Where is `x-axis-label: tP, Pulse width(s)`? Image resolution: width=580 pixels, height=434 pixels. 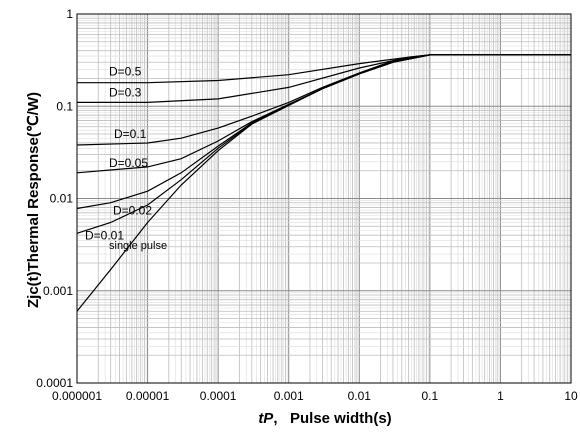 x-axis-label: tP, Pulse width(s) is located at coordinates (324, 418).